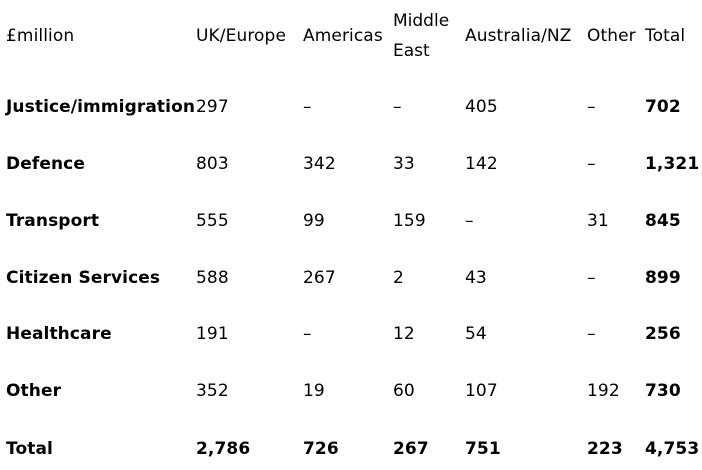  Describe the element at coordinates (83, 278) in the screenshot. I see `row-label: Citizen Services` at that location.